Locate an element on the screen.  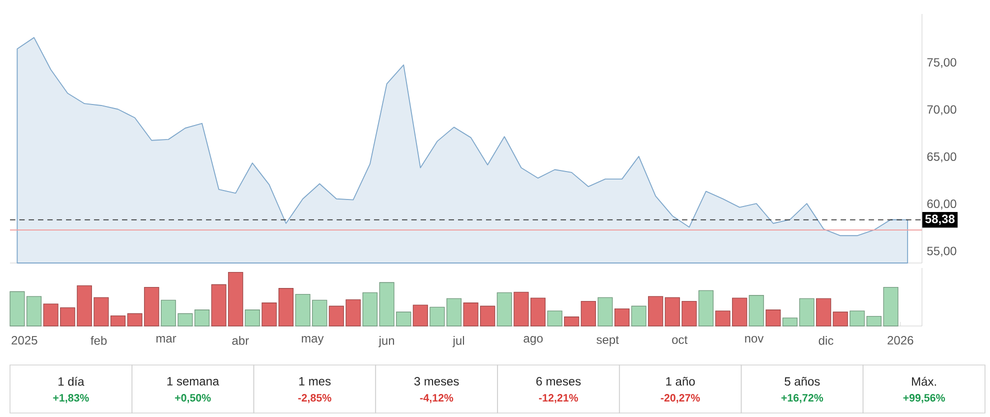
category-label: Máx. is located at coordinates (924, 381).